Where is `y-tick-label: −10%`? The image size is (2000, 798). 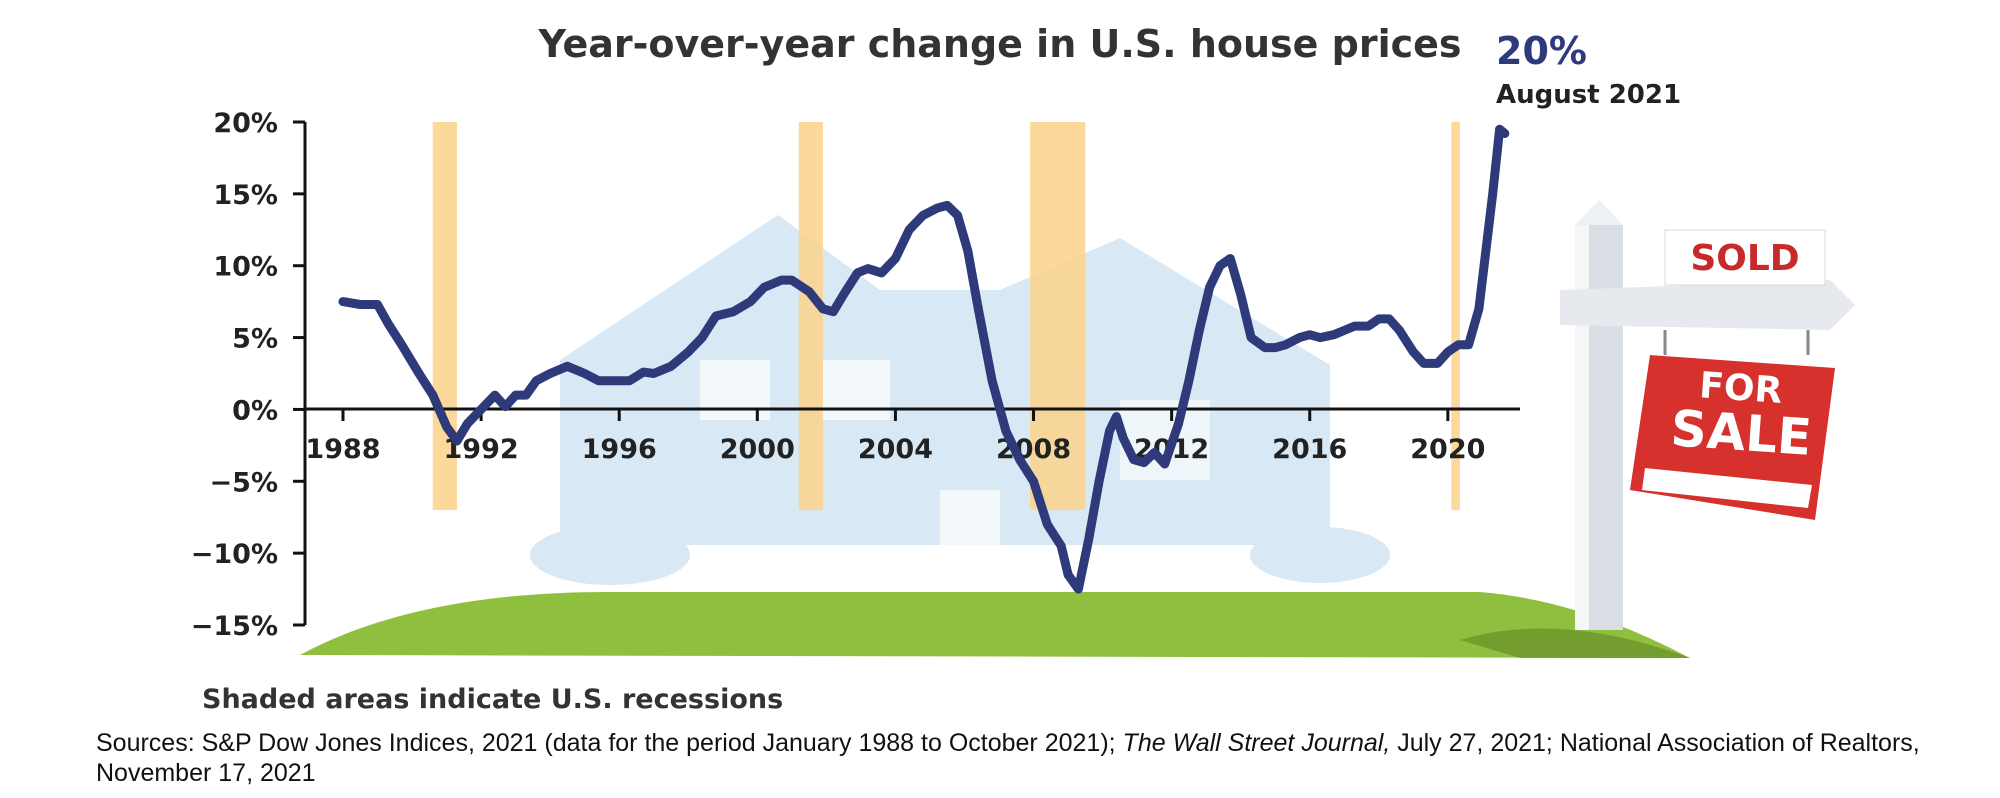
y-tick-label: −10% is located at coordinates (234, 554).